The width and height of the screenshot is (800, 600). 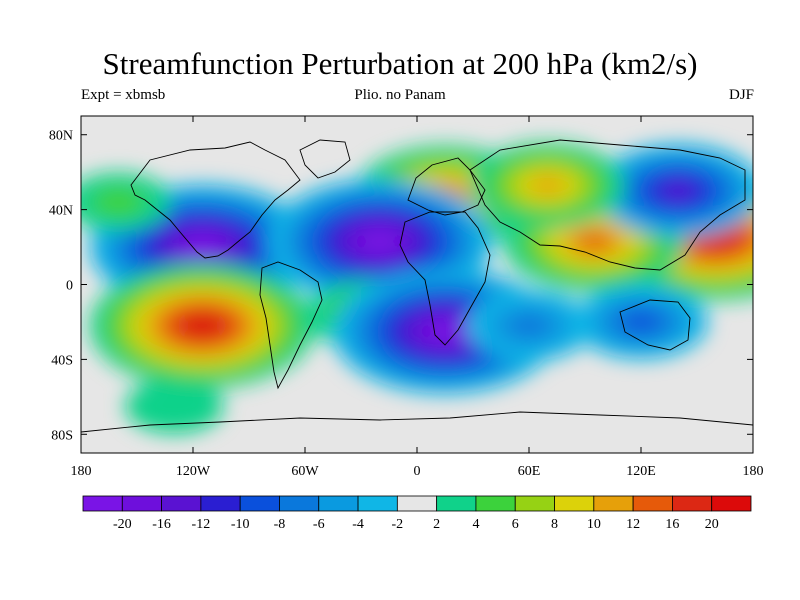 What do you see at coordinates (446, 186) in the screenshot?
I see `coast-europe` at bounding box center [446, 186].